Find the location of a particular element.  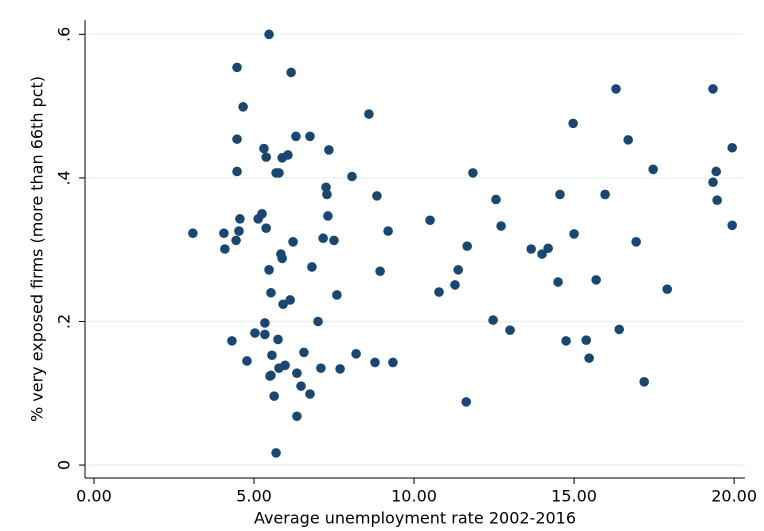

x-tick-label: 10.00 is located at coordinates (414, 496).